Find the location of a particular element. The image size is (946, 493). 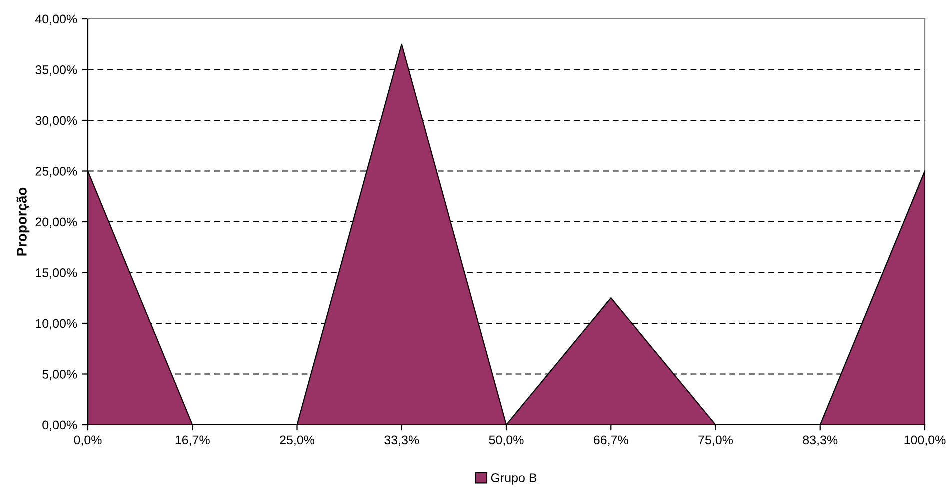

y-tick-label: 40,00% is located at coordinates (56, 20).